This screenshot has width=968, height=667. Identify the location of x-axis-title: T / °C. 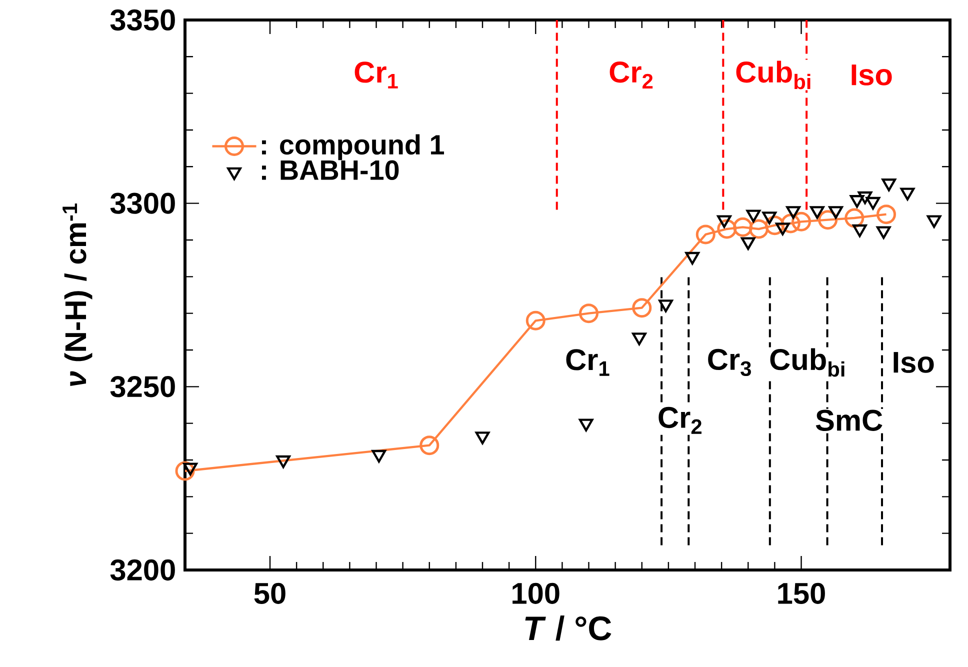
(568, 628).